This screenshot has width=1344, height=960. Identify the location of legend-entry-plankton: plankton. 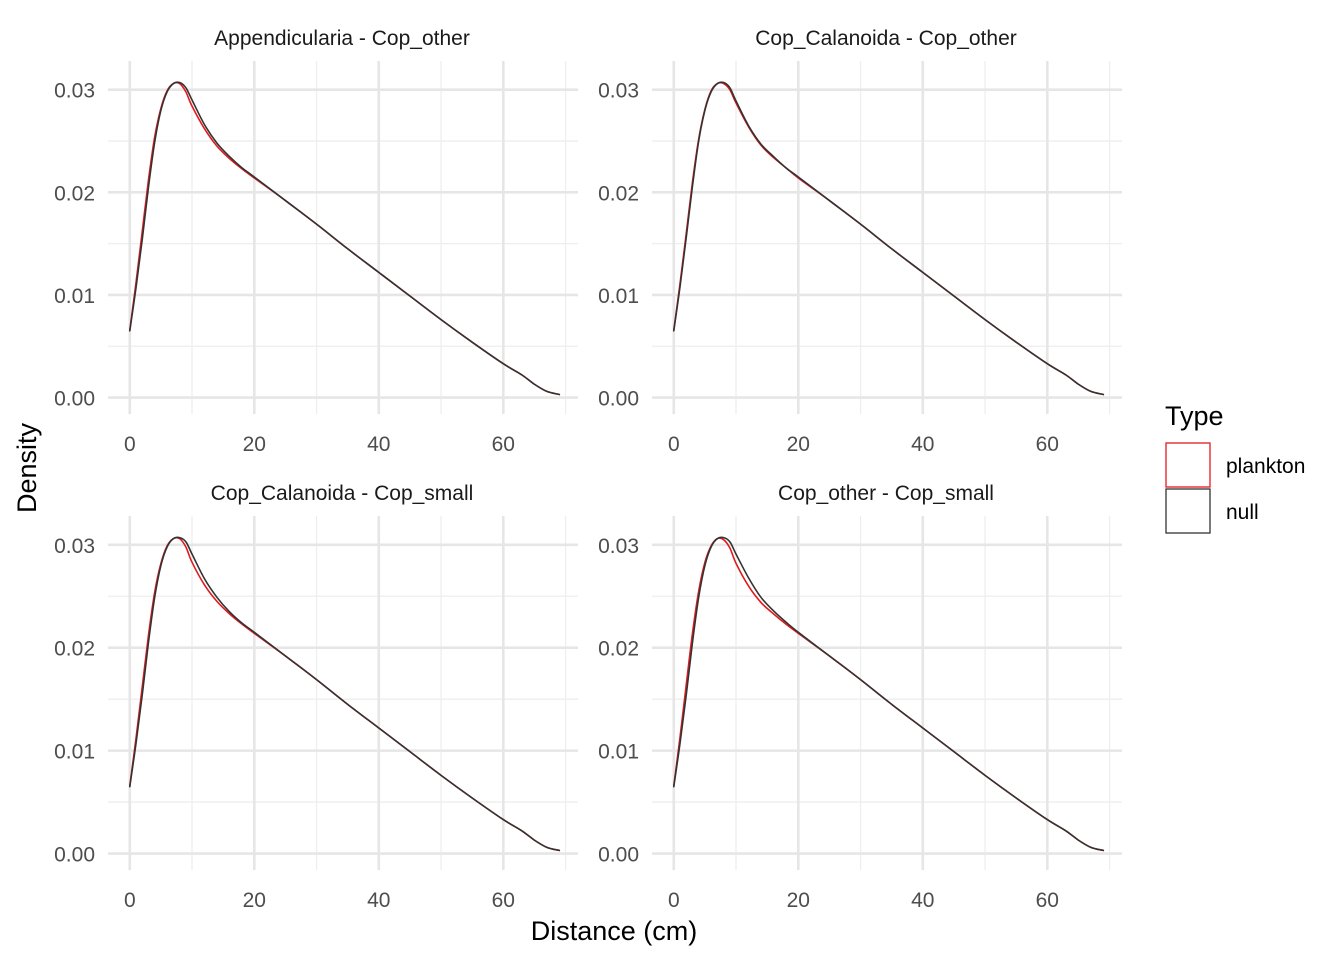
(1235, 465).